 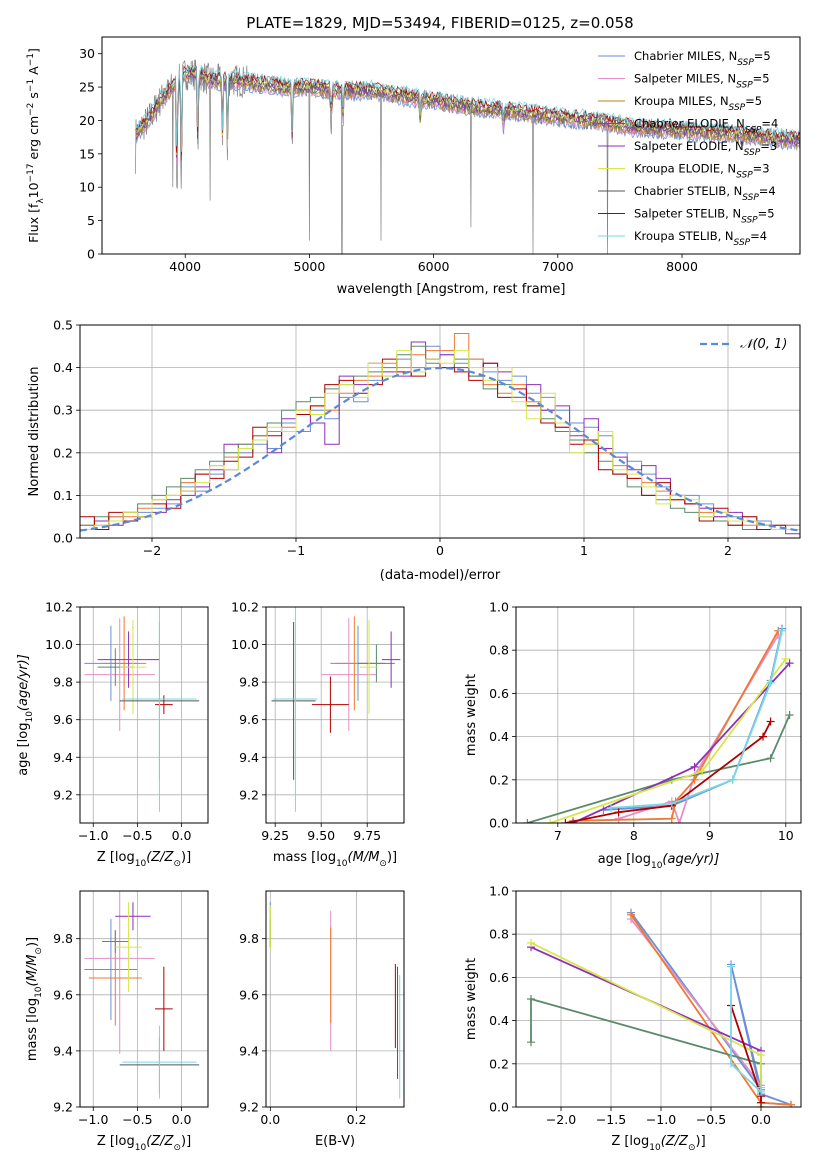 I want to click on legend-entry: 𝒩(0, 1), so click(x=763, y=344).